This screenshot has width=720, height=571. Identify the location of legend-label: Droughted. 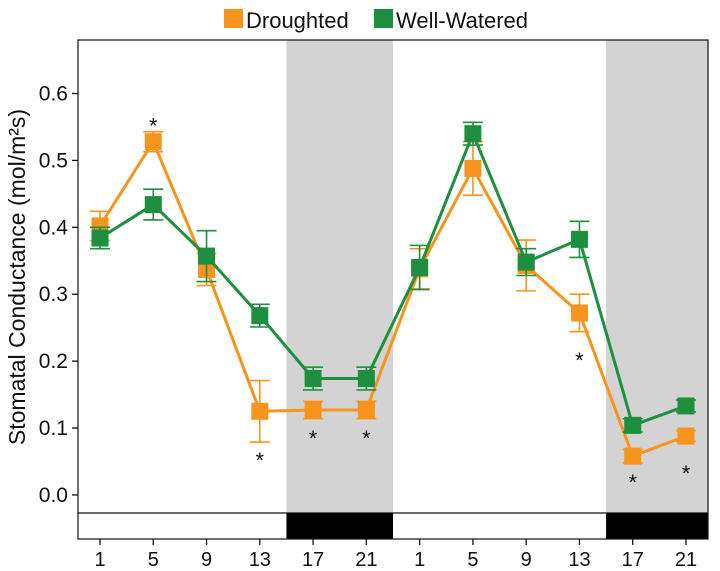
(297, 20).